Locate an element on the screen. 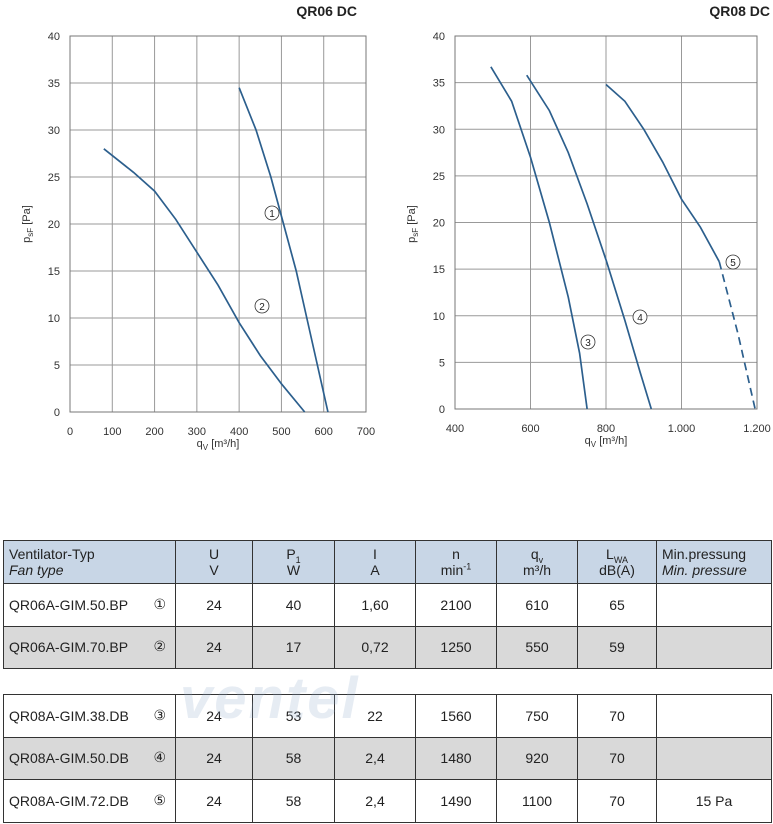  table-value: 59 is located at coordinates (617, 647).